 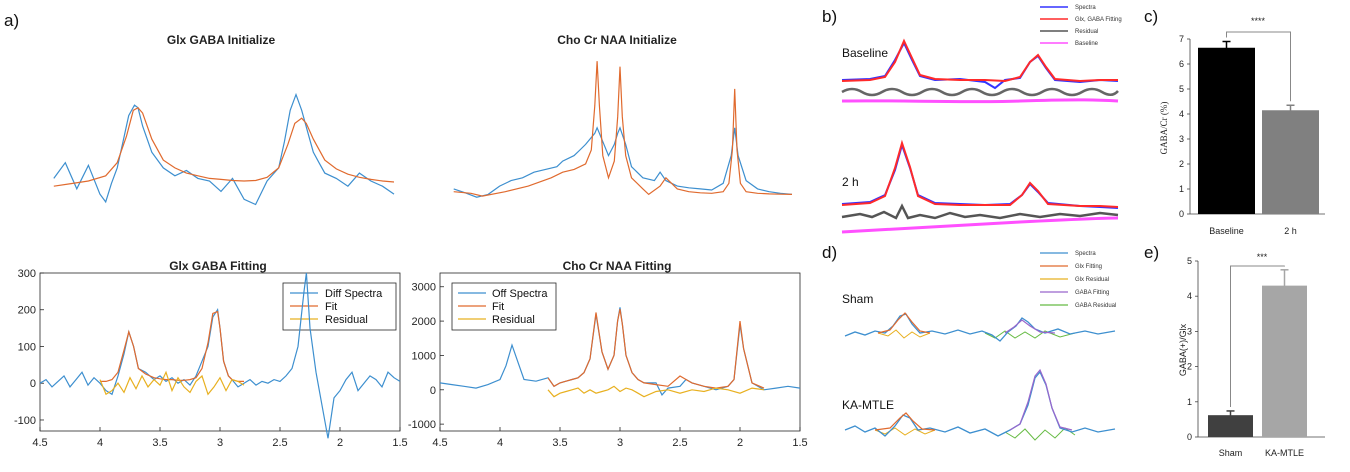 I want to click on x-tick-label: 2, so click(x=740, y=443).